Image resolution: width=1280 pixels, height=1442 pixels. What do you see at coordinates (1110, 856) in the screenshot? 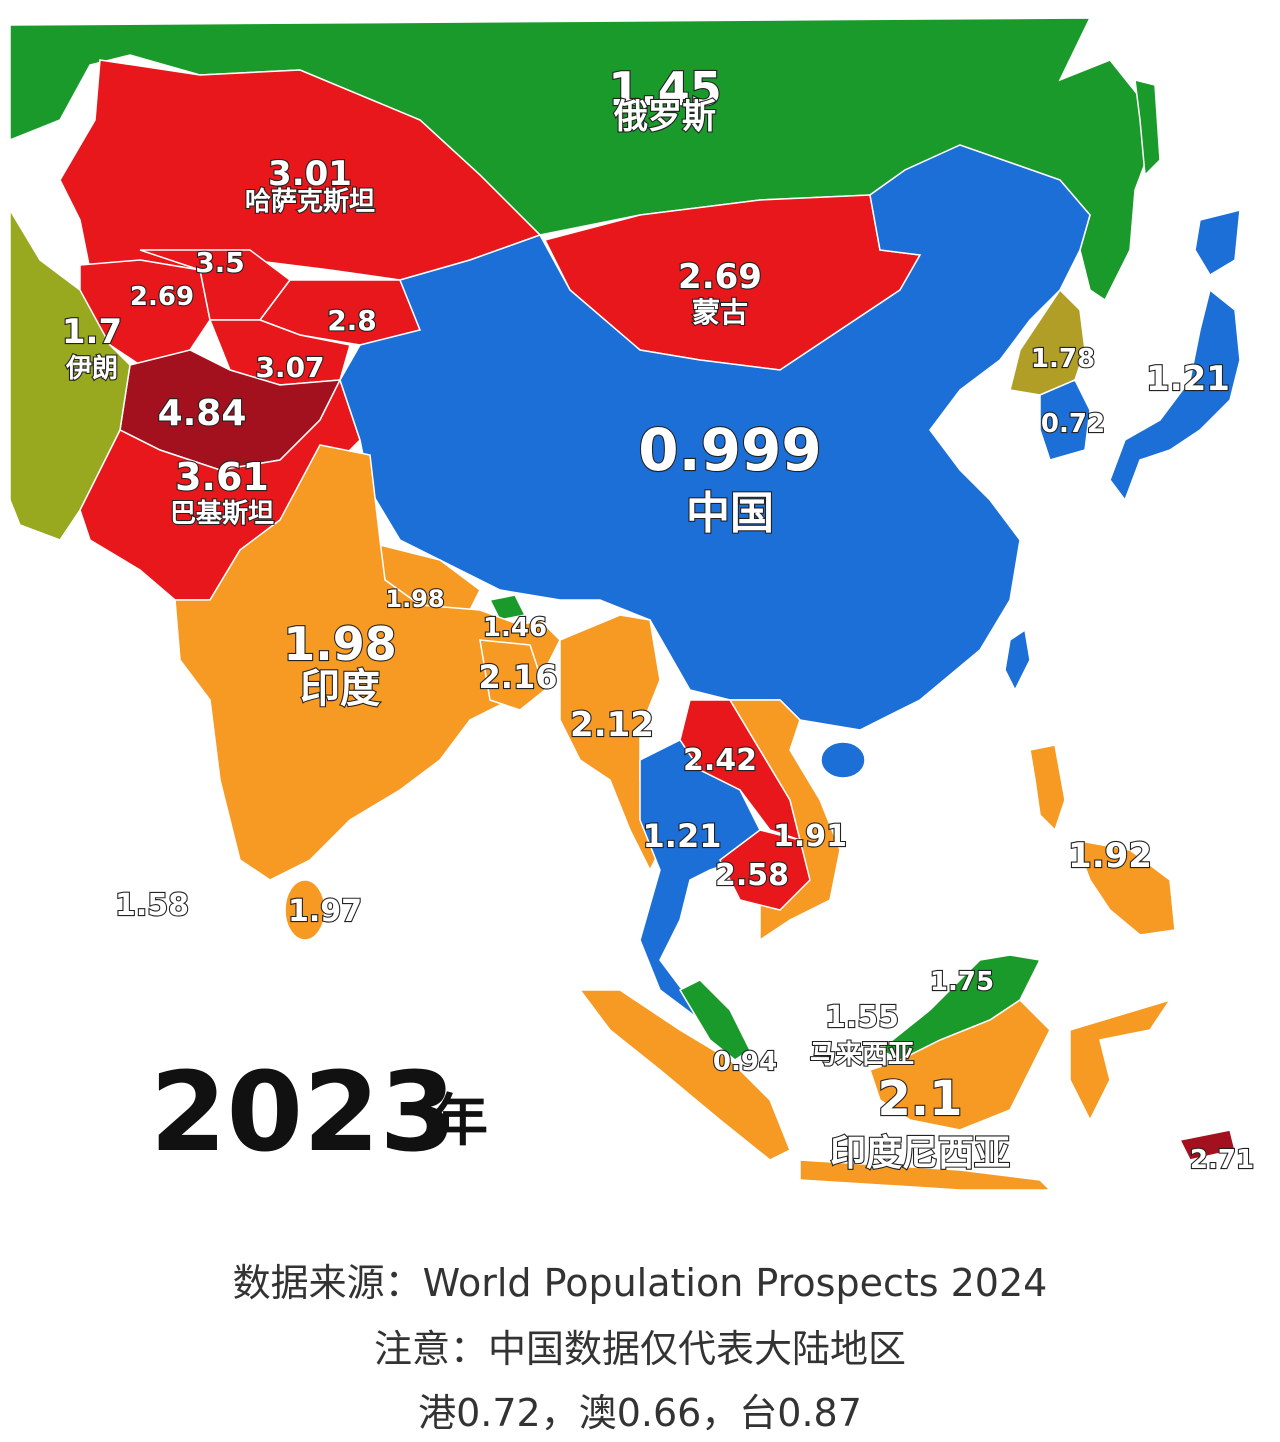
I see `value-label-philippines: 1.92` at bounding box center [1110, 856].